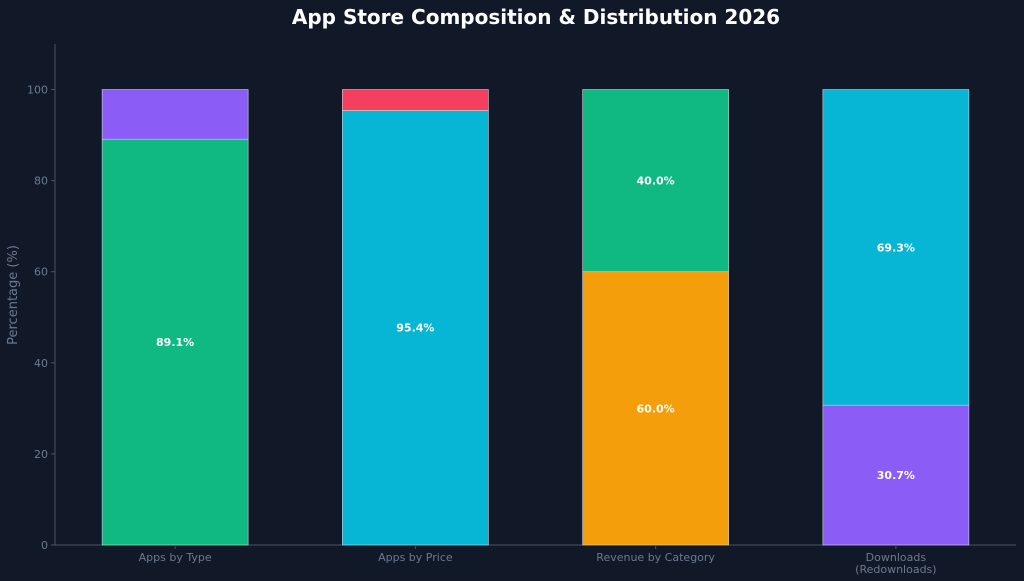 The width and height of the screenshot is (1024, 581). What do you see at coordinates (41, 363) in the screenshot?
I see `y-tick-label: 40` at bounding box center [41, 363].